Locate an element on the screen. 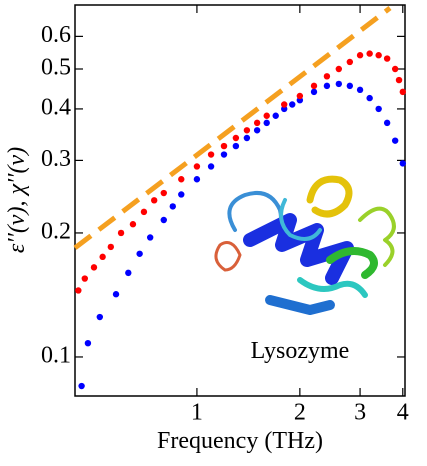  x-tick-label: 4 is located at coordinates (403, 413).